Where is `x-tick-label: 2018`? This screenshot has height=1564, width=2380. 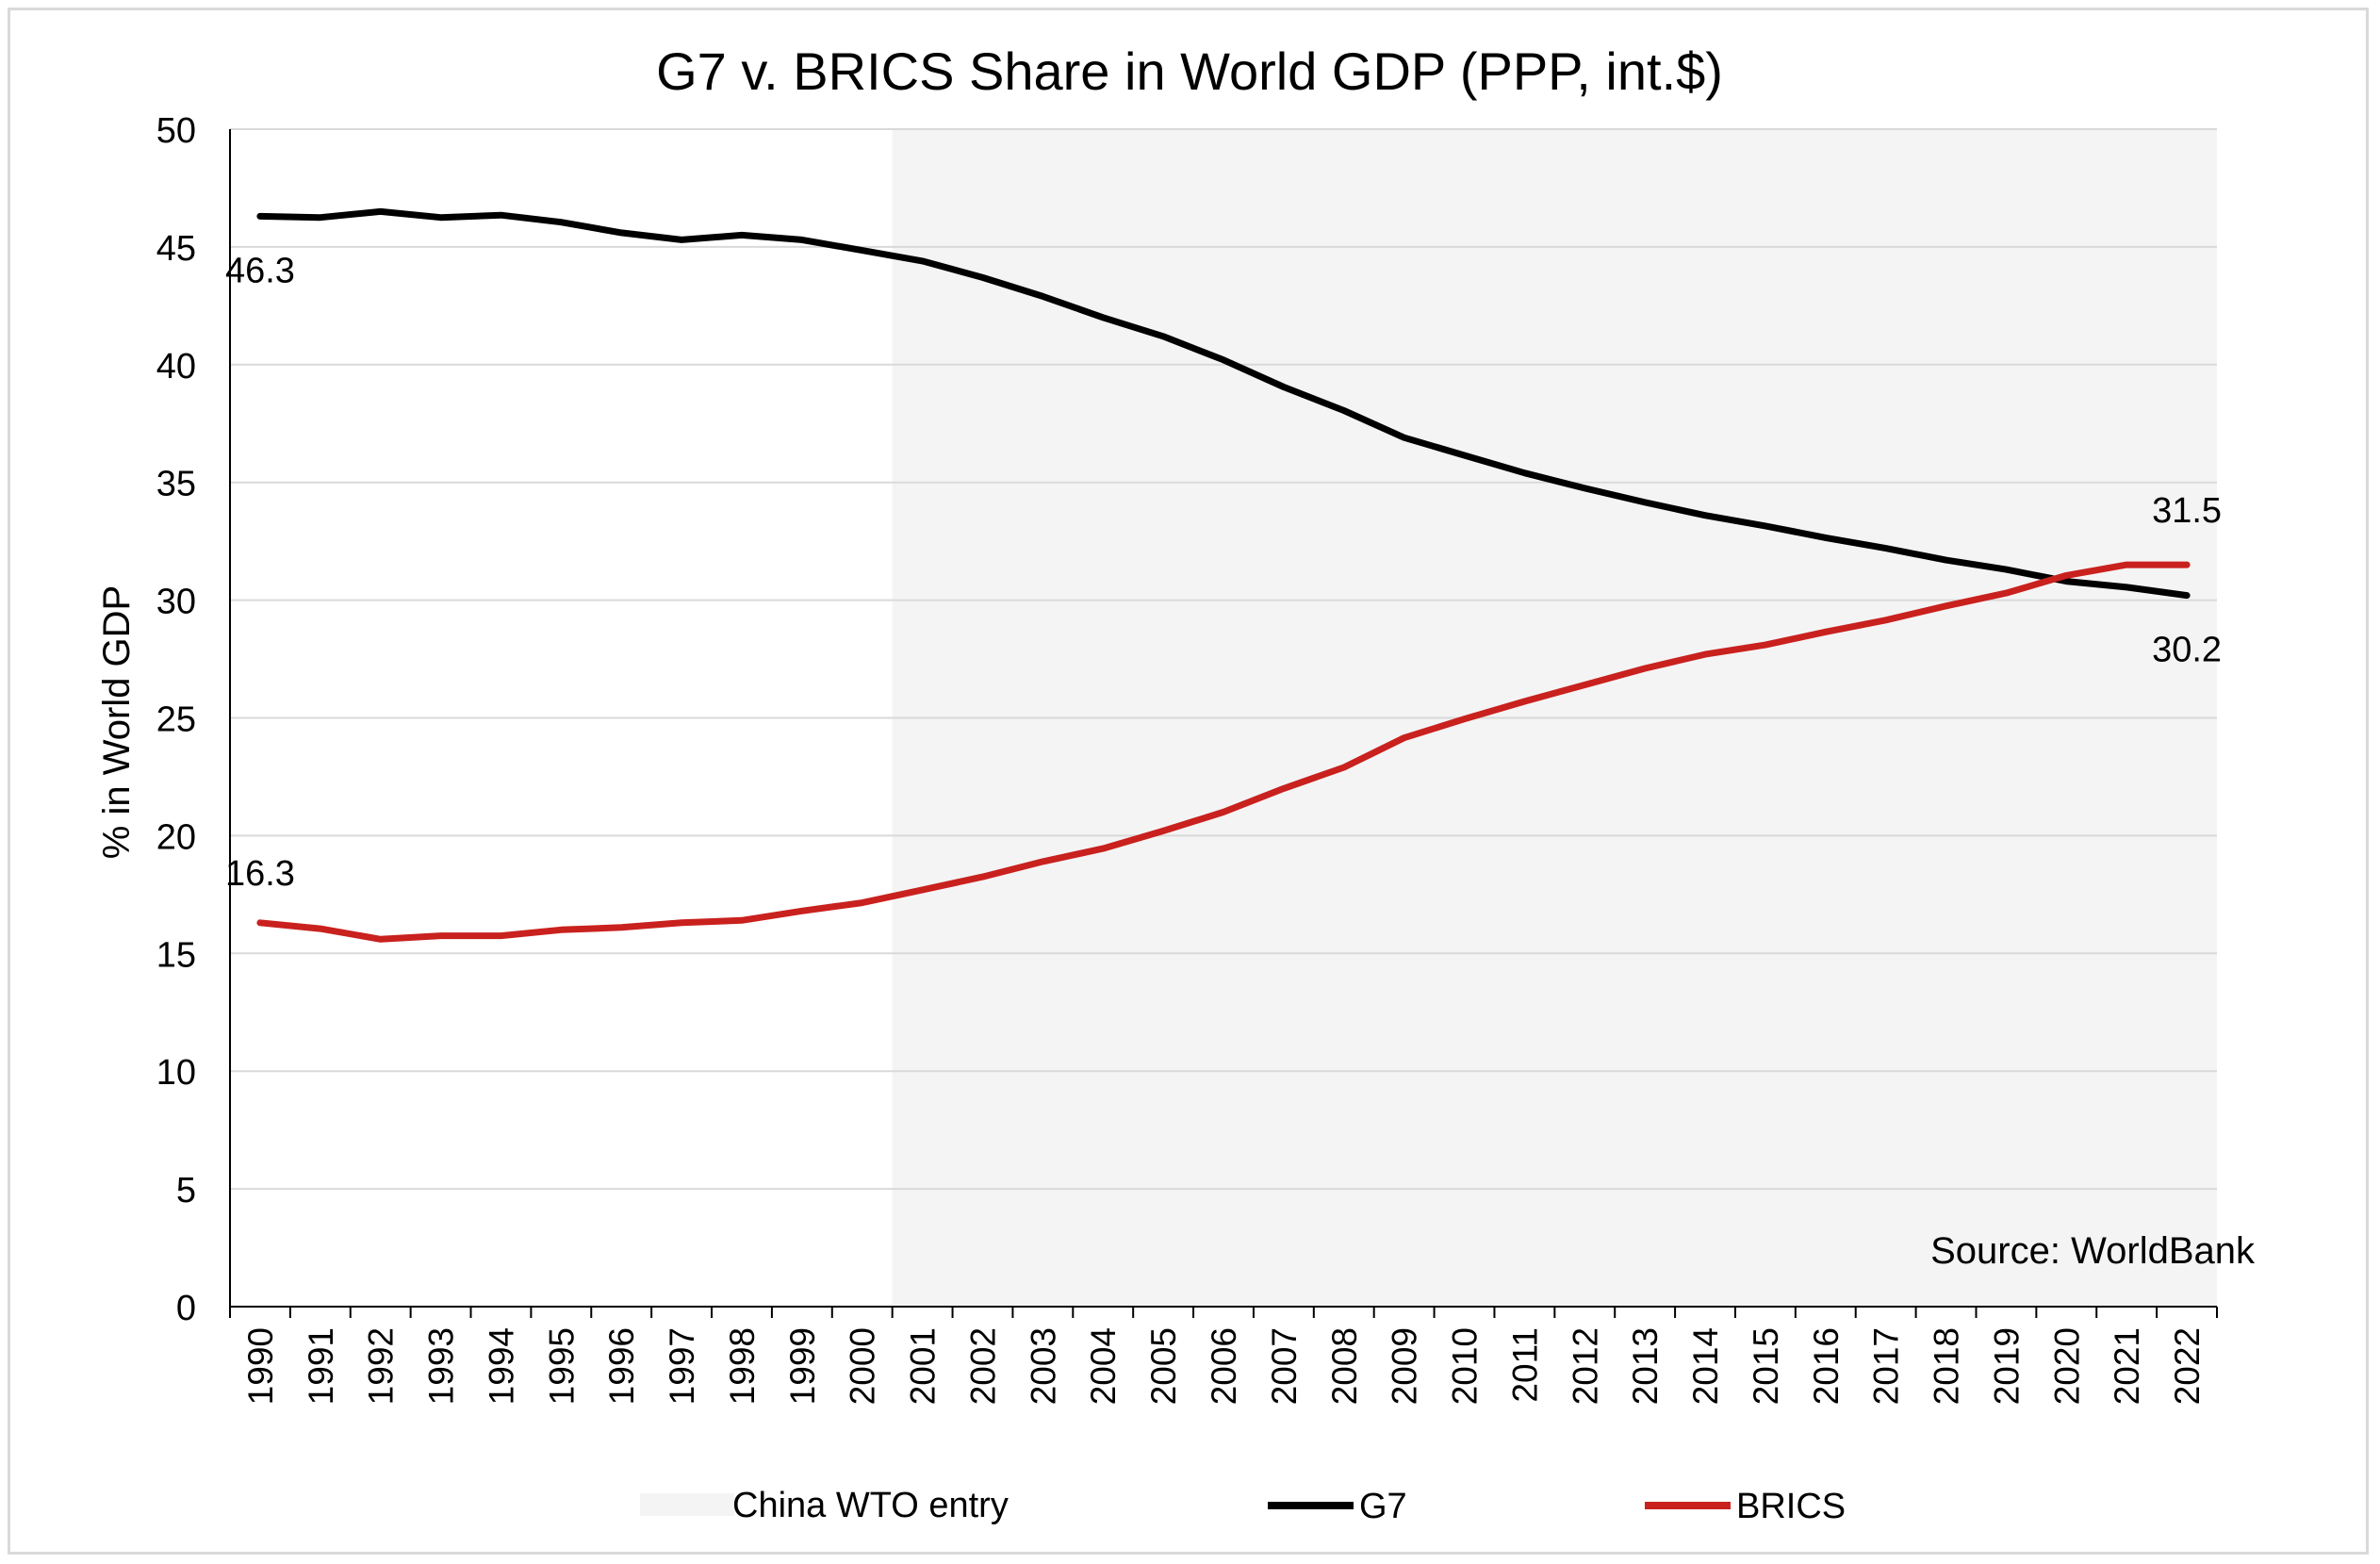 x-tick-label: 2018 is located at coordinates (1947, 1366).